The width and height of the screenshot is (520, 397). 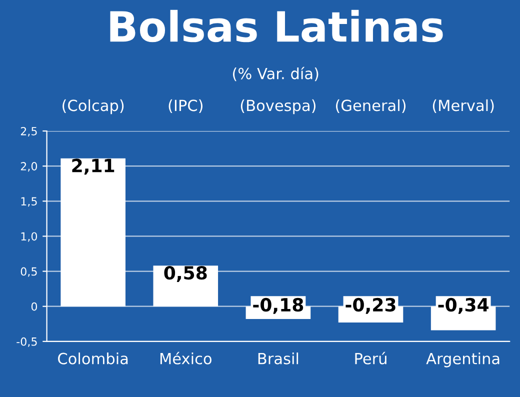 What do you see at coordinates (463, 106) in the screenshot?
I see `text: (Merval)` at bounding box center [463, 106].